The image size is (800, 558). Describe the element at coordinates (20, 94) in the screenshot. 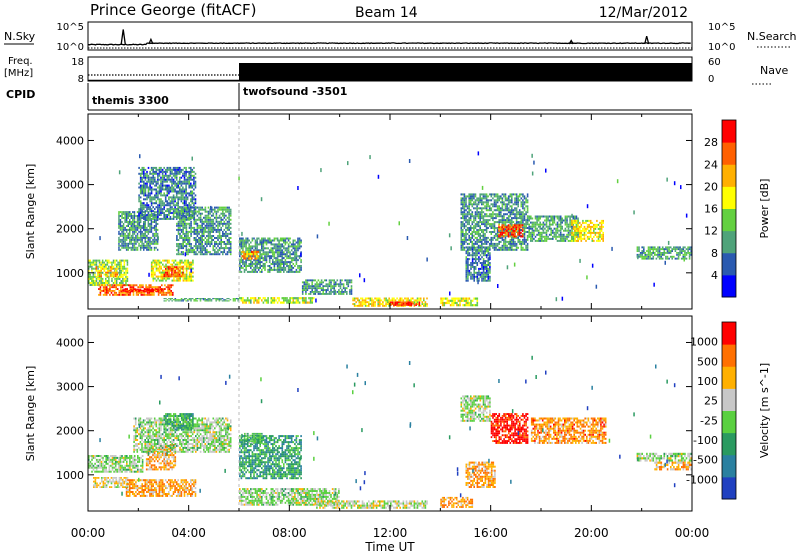

I see `cpid-label: CPID` at that location.